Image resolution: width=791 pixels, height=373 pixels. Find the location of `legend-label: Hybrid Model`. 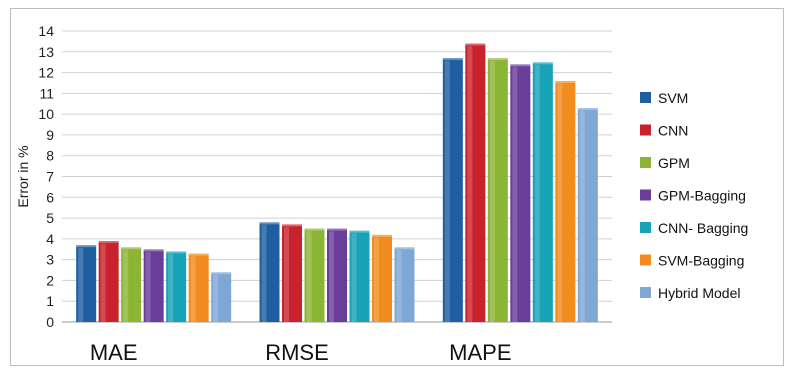

legend-label: Hybrid Model is located at coordinates (699, 293).